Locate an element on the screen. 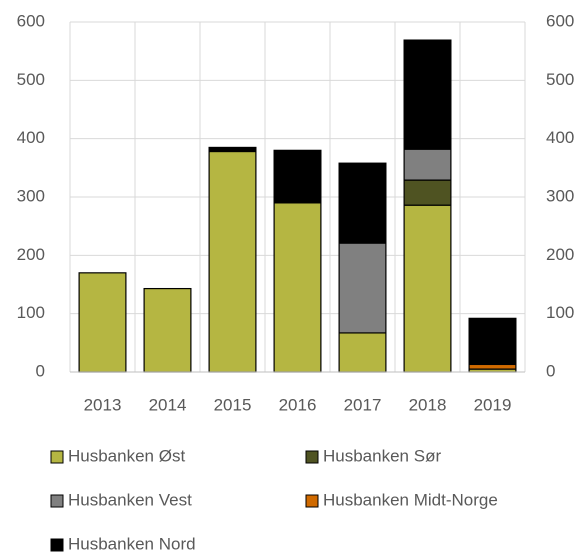 The height and width of the screenshot is (555, 584). legend-label: Husbanken Øst is located at coordinates (126, 455).